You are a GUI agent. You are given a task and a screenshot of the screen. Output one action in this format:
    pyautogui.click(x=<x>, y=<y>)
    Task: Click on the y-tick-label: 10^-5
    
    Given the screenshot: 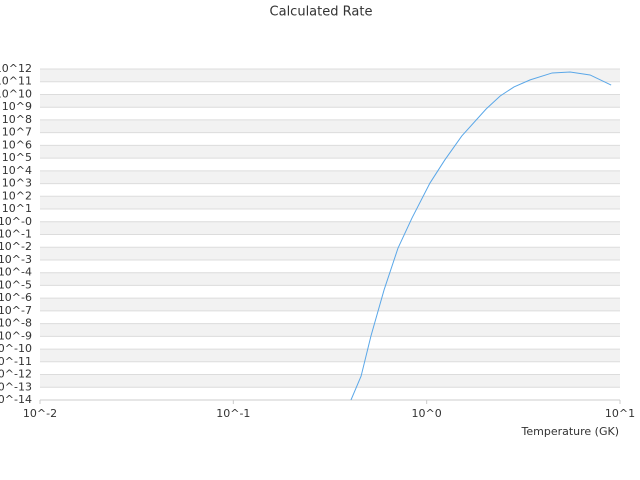 What is the action you would take?
    pyautogui.click(x=16, y=284)
    